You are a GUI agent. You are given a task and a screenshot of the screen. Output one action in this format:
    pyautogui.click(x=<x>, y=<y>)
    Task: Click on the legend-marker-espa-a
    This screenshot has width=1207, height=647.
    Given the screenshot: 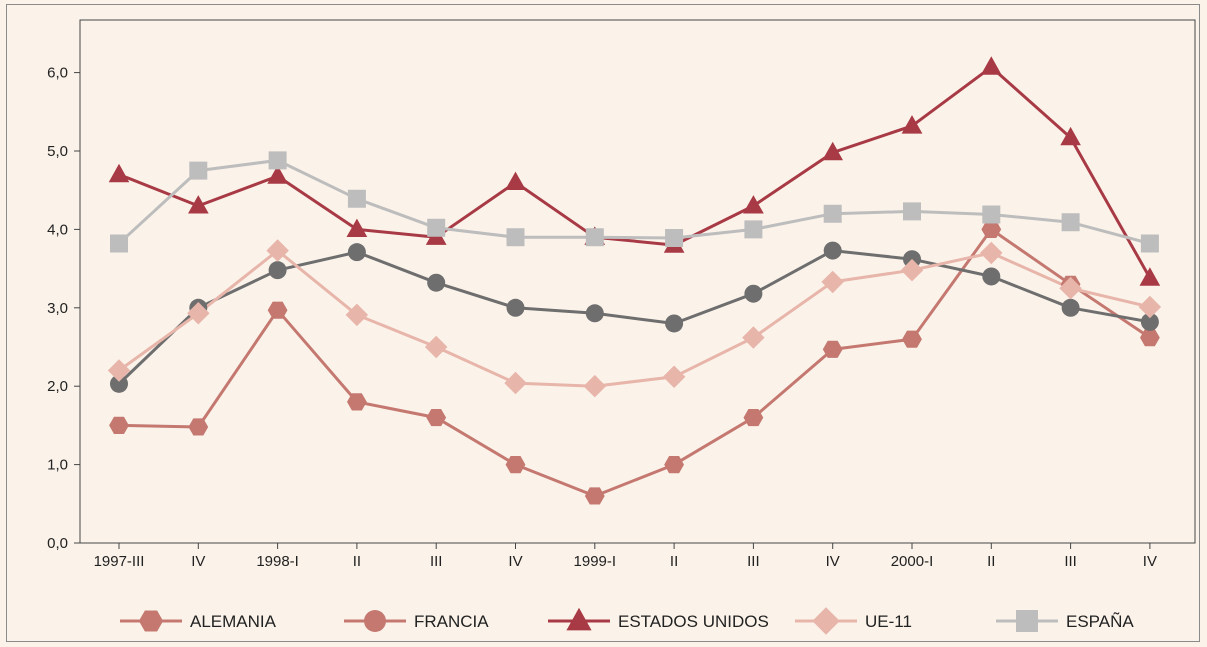 What is the action you would take?
    pyautogui.click(x=1027, y=621)
    